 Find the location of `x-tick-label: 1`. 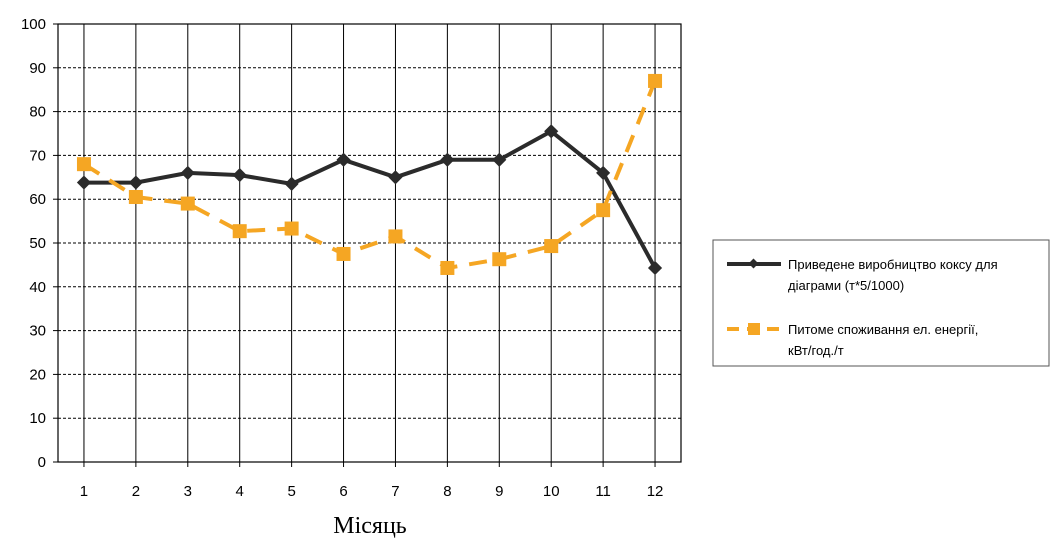

x-tick-label: 1 is located at coordinates (84, 491).